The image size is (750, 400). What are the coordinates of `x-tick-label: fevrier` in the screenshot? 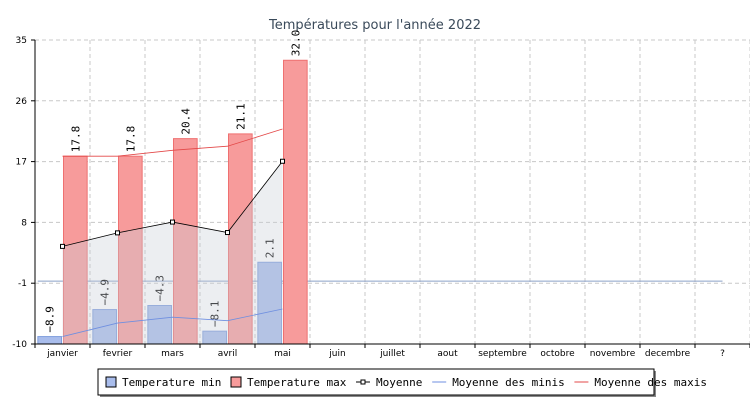 It's located at (118, 354).